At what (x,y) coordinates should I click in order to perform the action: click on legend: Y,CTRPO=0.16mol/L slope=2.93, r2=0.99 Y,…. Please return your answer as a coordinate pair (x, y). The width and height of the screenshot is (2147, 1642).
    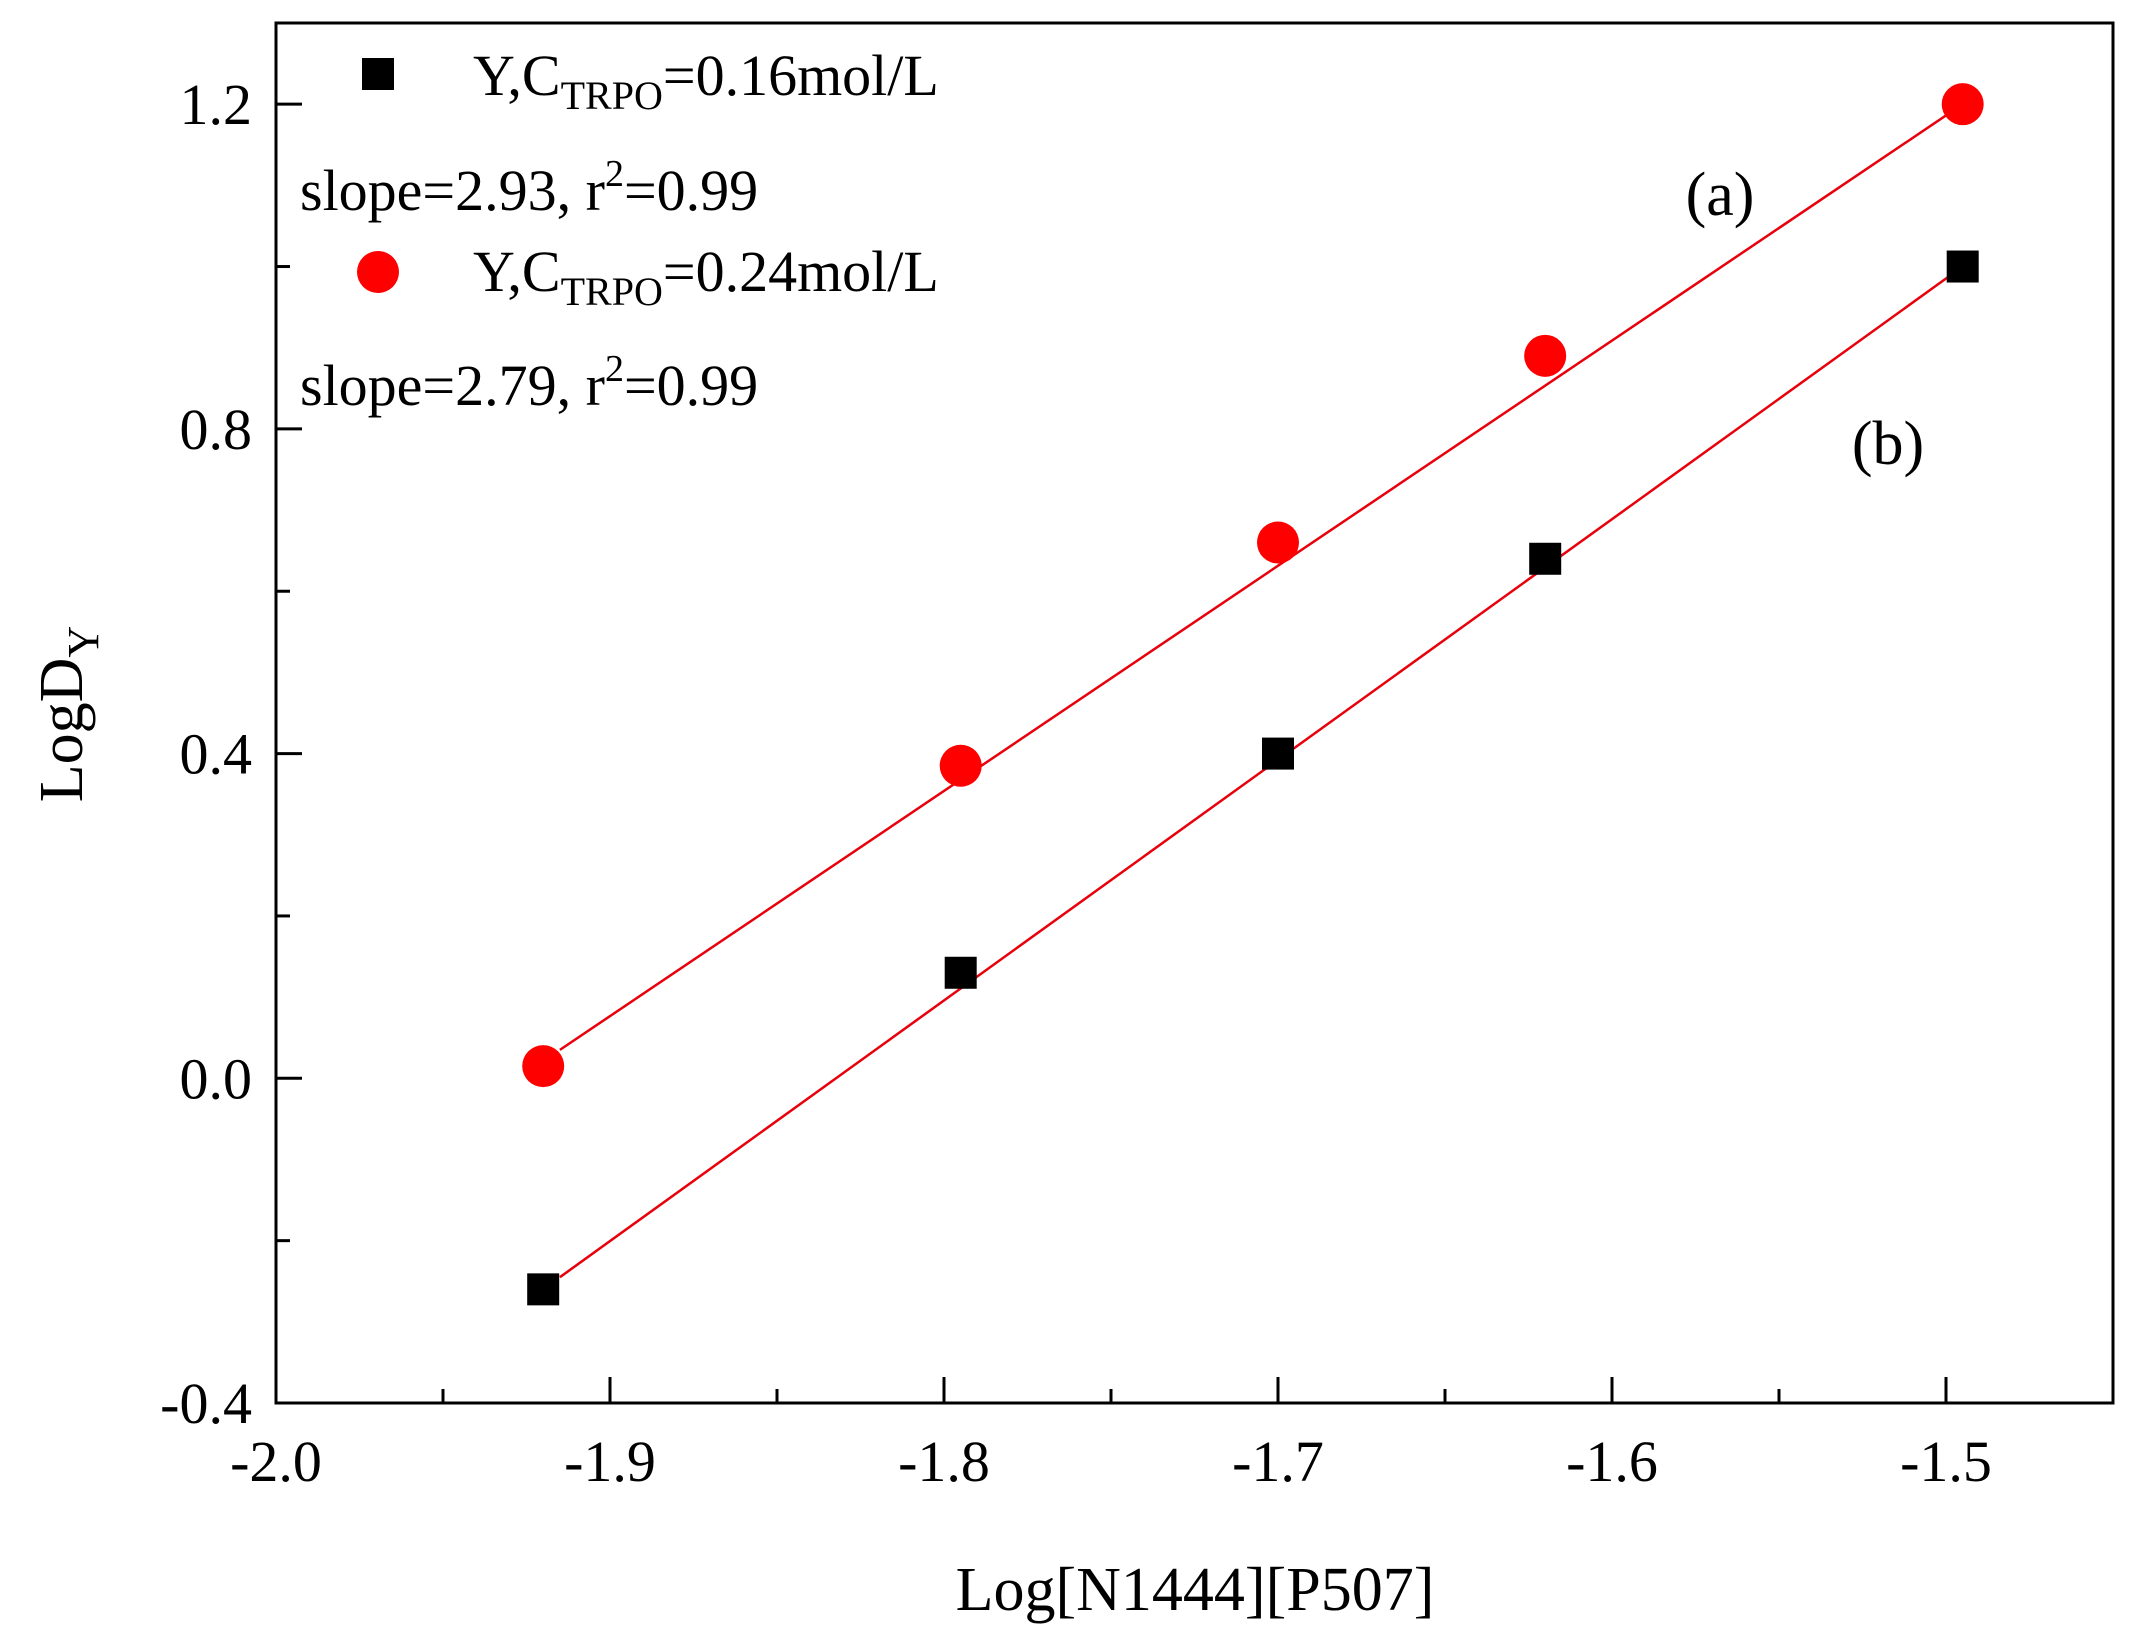
    Looking at the image, I should click on (619, 230).